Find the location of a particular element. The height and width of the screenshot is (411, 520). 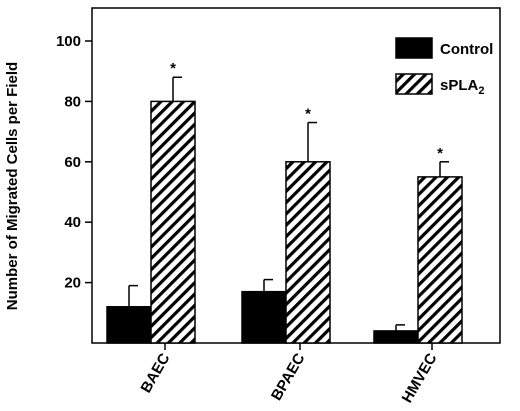

legend-label: sPLA2 is located at coordinates (462, 87).